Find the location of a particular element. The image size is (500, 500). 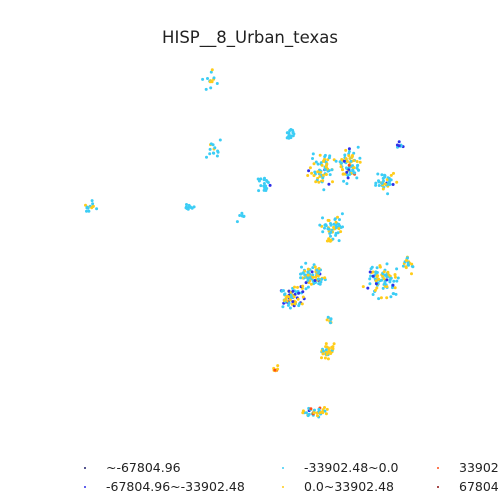

cluster-victoria is located at coordinates (329, 320).